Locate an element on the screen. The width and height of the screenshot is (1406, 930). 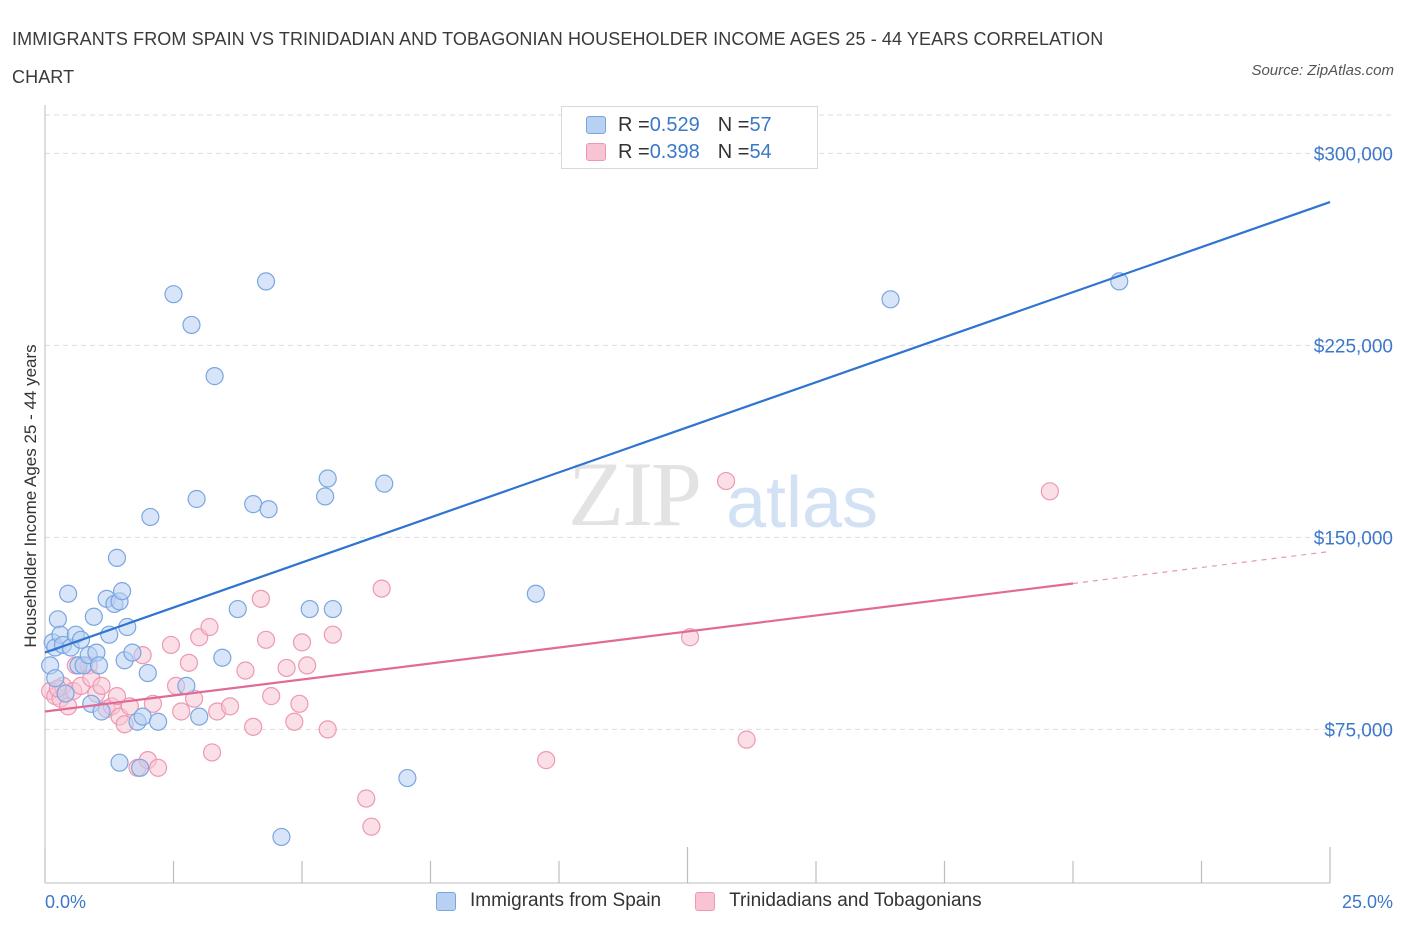
x-tick-label: 25.0% is located at coordinates (1367, 902).